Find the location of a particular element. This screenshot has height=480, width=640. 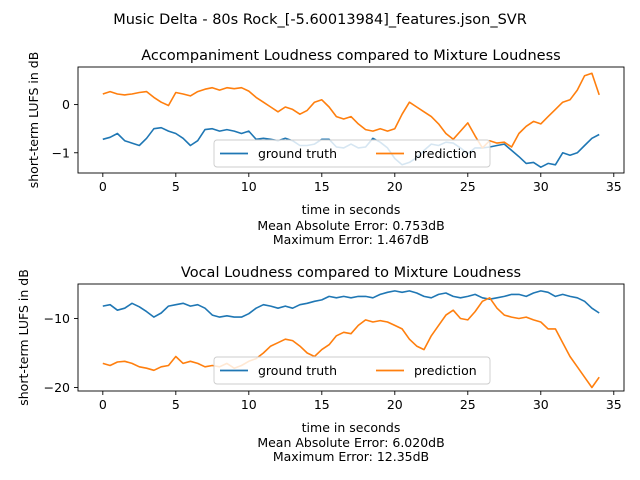

y-tick-label: −20 is located at coordinates (57, 387).